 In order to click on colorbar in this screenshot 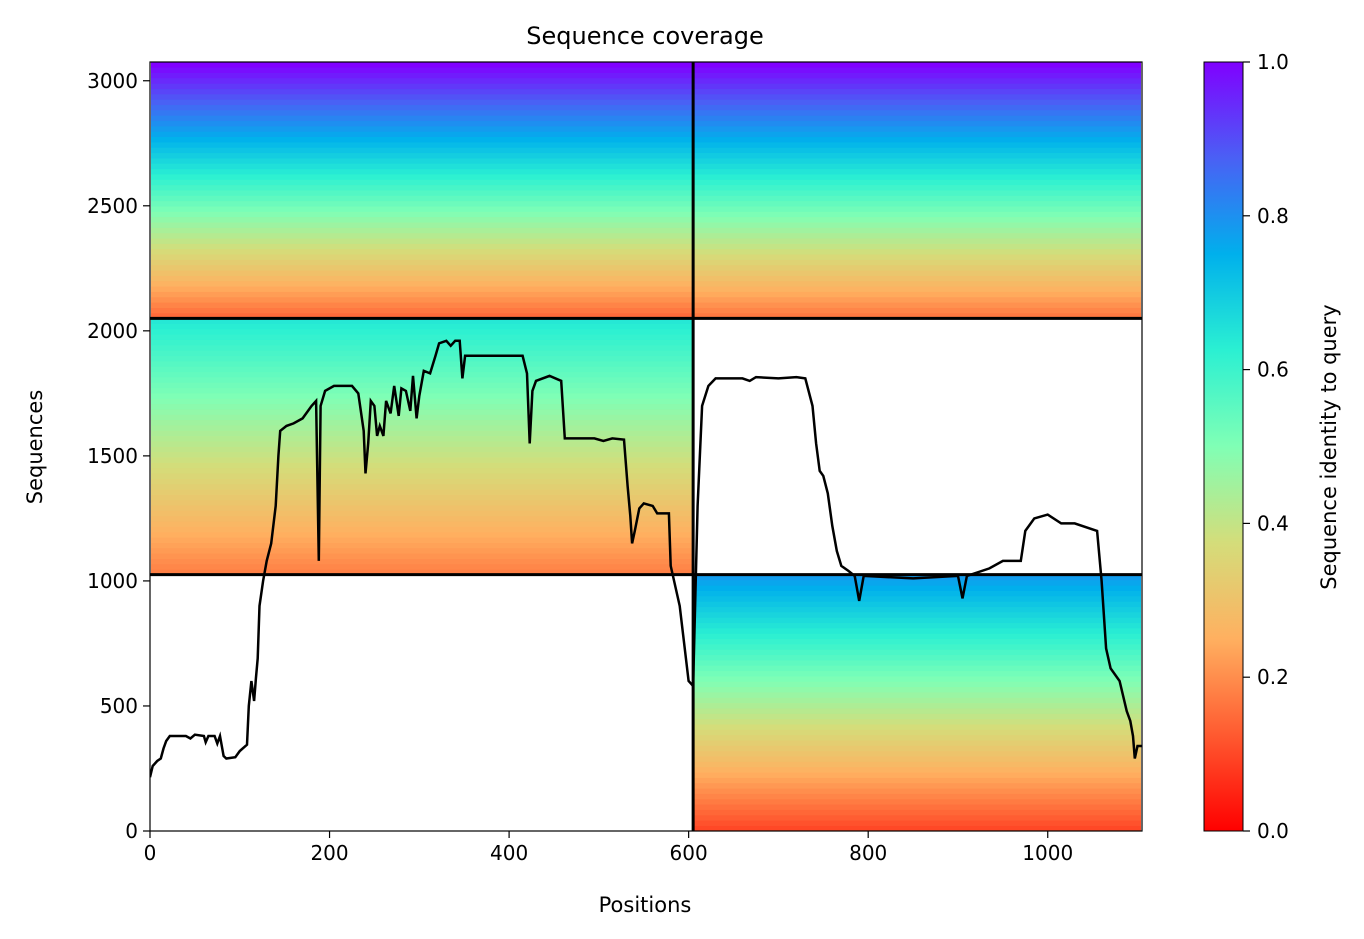, I will do `click(1223, 446)`.